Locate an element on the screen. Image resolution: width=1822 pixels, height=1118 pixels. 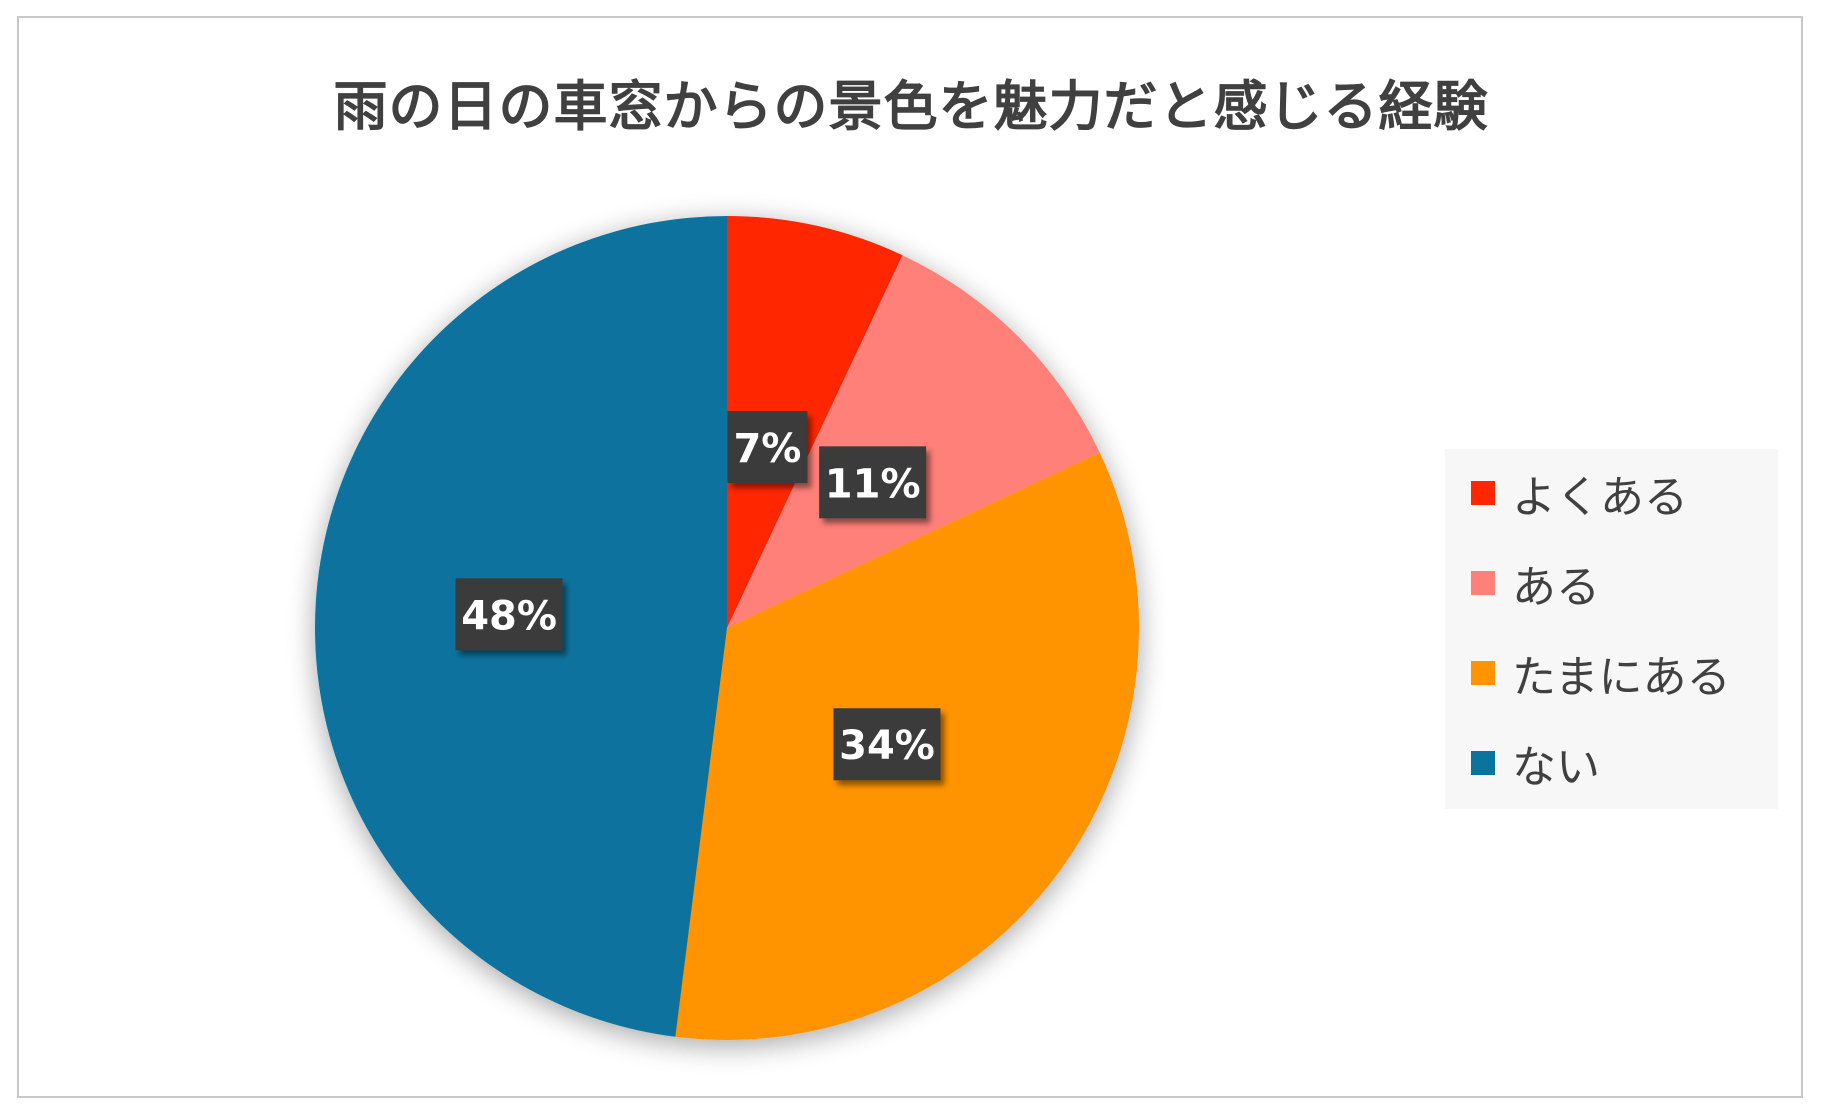
data-label-text: 7% is located at coordinates (767, 449).